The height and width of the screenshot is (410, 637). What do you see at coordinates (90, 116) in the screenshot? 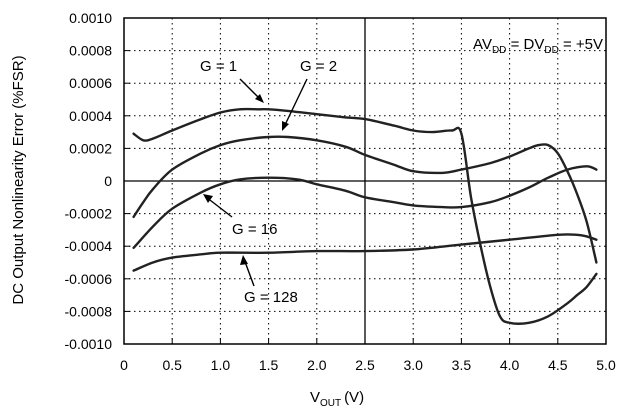
I see `y-tick-label: 0.0004` at bounding box center [90, 116].